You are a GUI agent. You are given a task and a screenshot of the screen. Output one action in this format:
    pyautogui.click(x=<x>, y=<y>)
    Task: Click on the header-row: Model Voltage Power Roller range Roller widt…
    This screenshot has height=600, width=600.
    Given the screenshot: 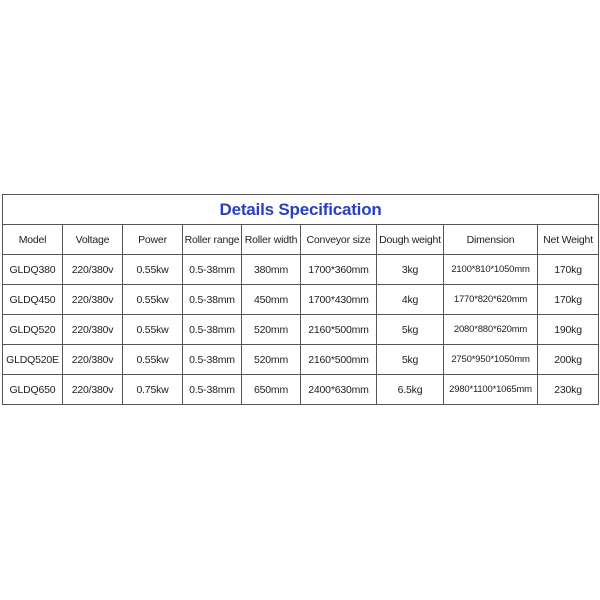 What is the action you would take?
    pyautogui.click(x=301, y=239)
    